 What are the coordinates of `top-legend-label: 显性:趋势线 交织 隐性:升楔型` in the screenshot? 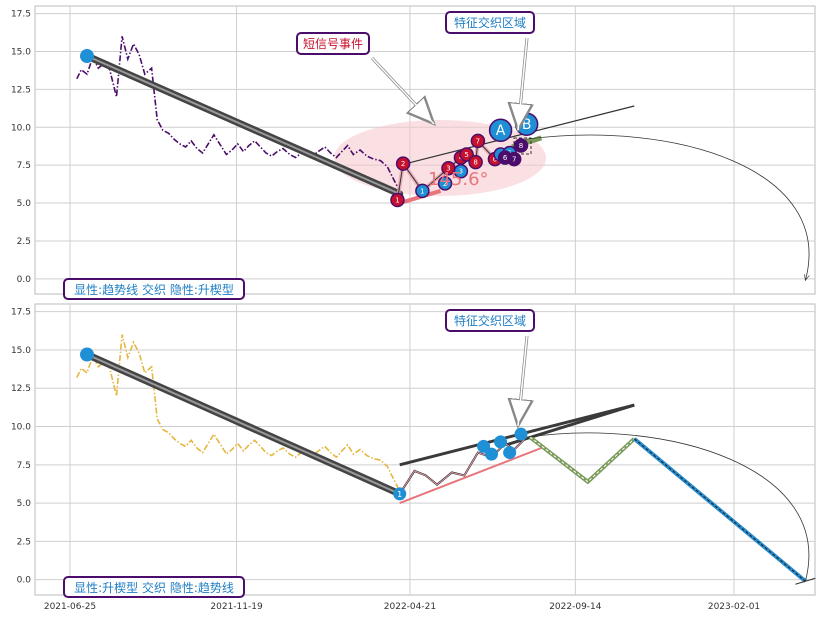 It's located at (154, 289).